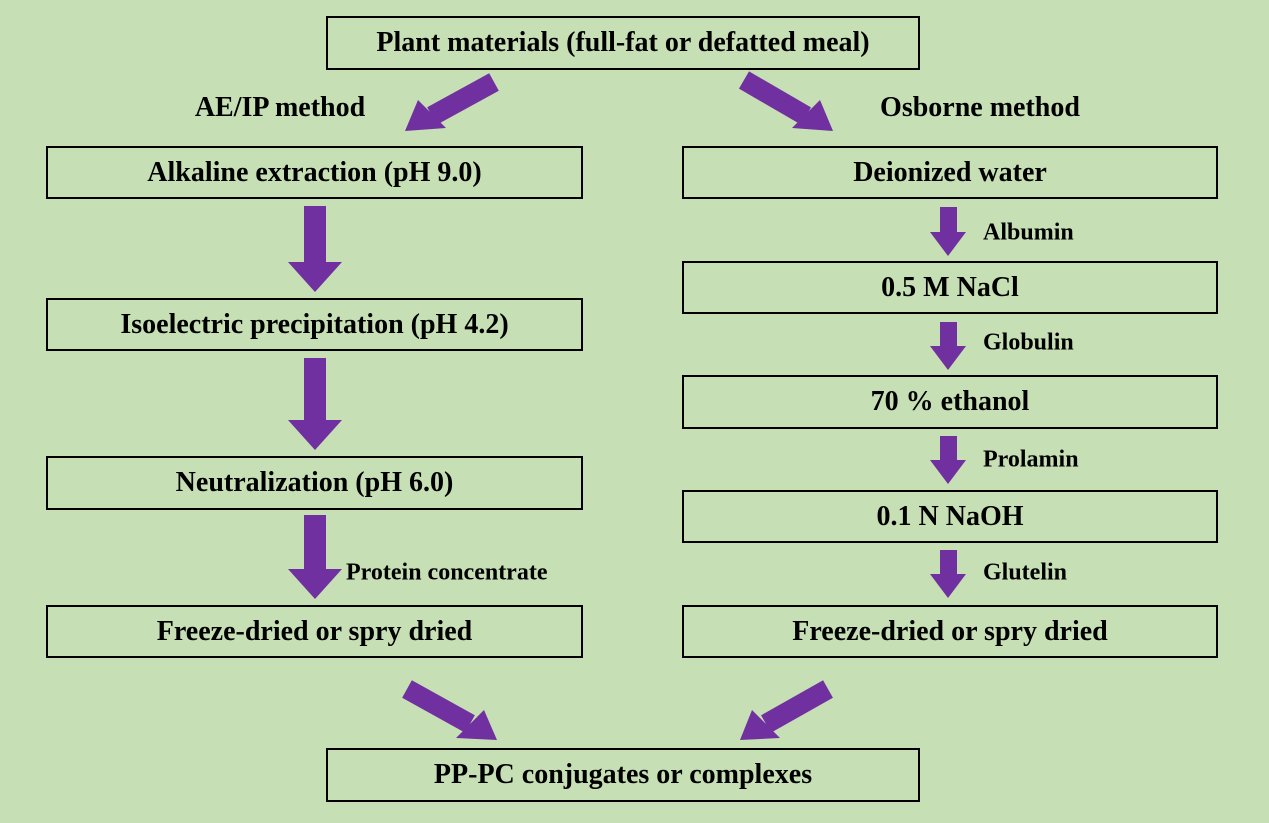 The height and width of the screenshot is (823, 1269). Describe the element at coordinates (1025, 572) in the screenshot. I see `right-arrow-label: Glutelin` at that location.